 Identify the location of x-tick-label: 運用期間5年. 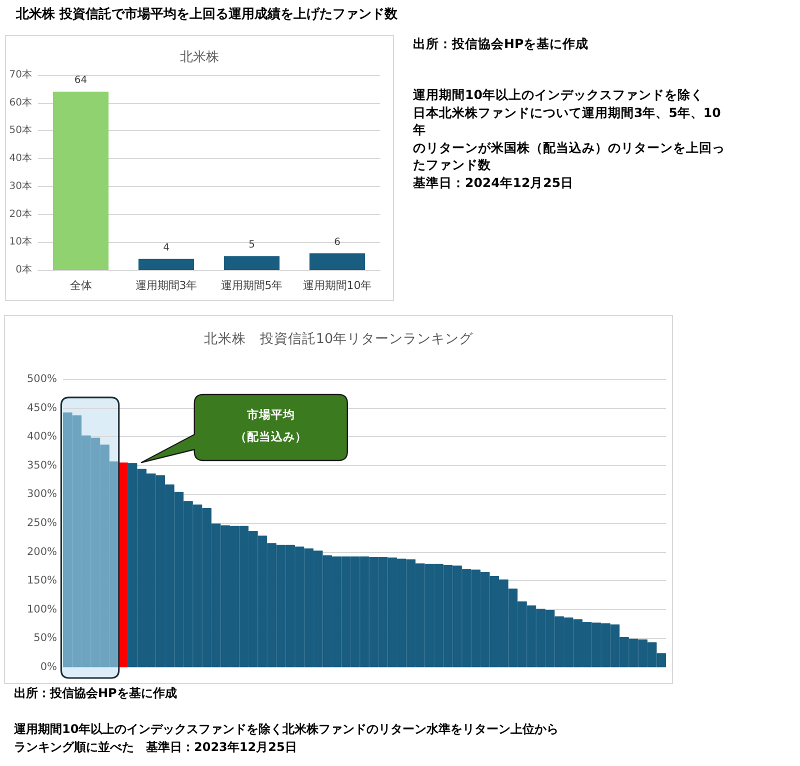
(251, 285).